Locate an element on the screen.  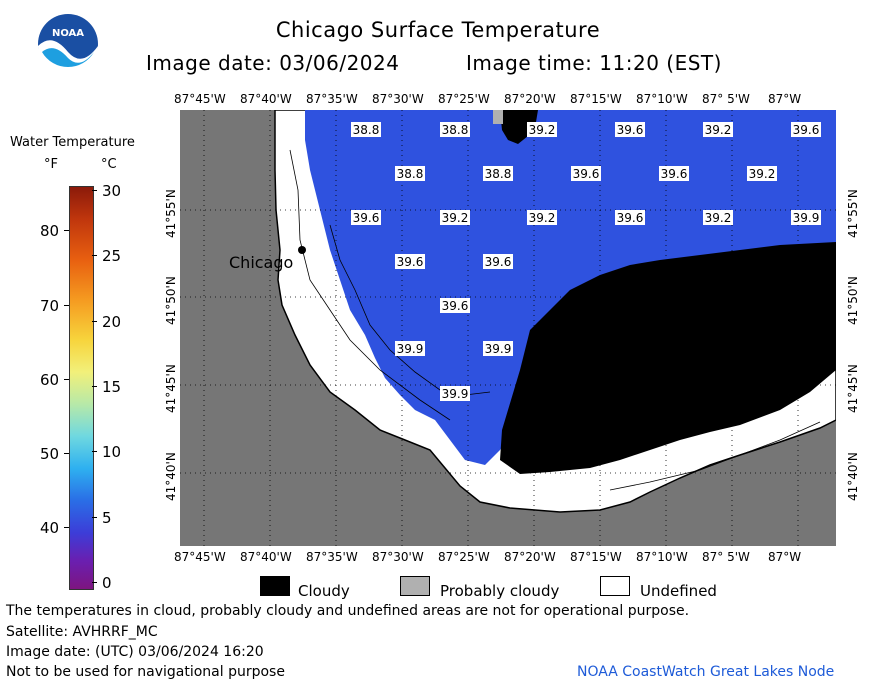
colorbar-f-tick: 50 is located at coordinates (50, 454).